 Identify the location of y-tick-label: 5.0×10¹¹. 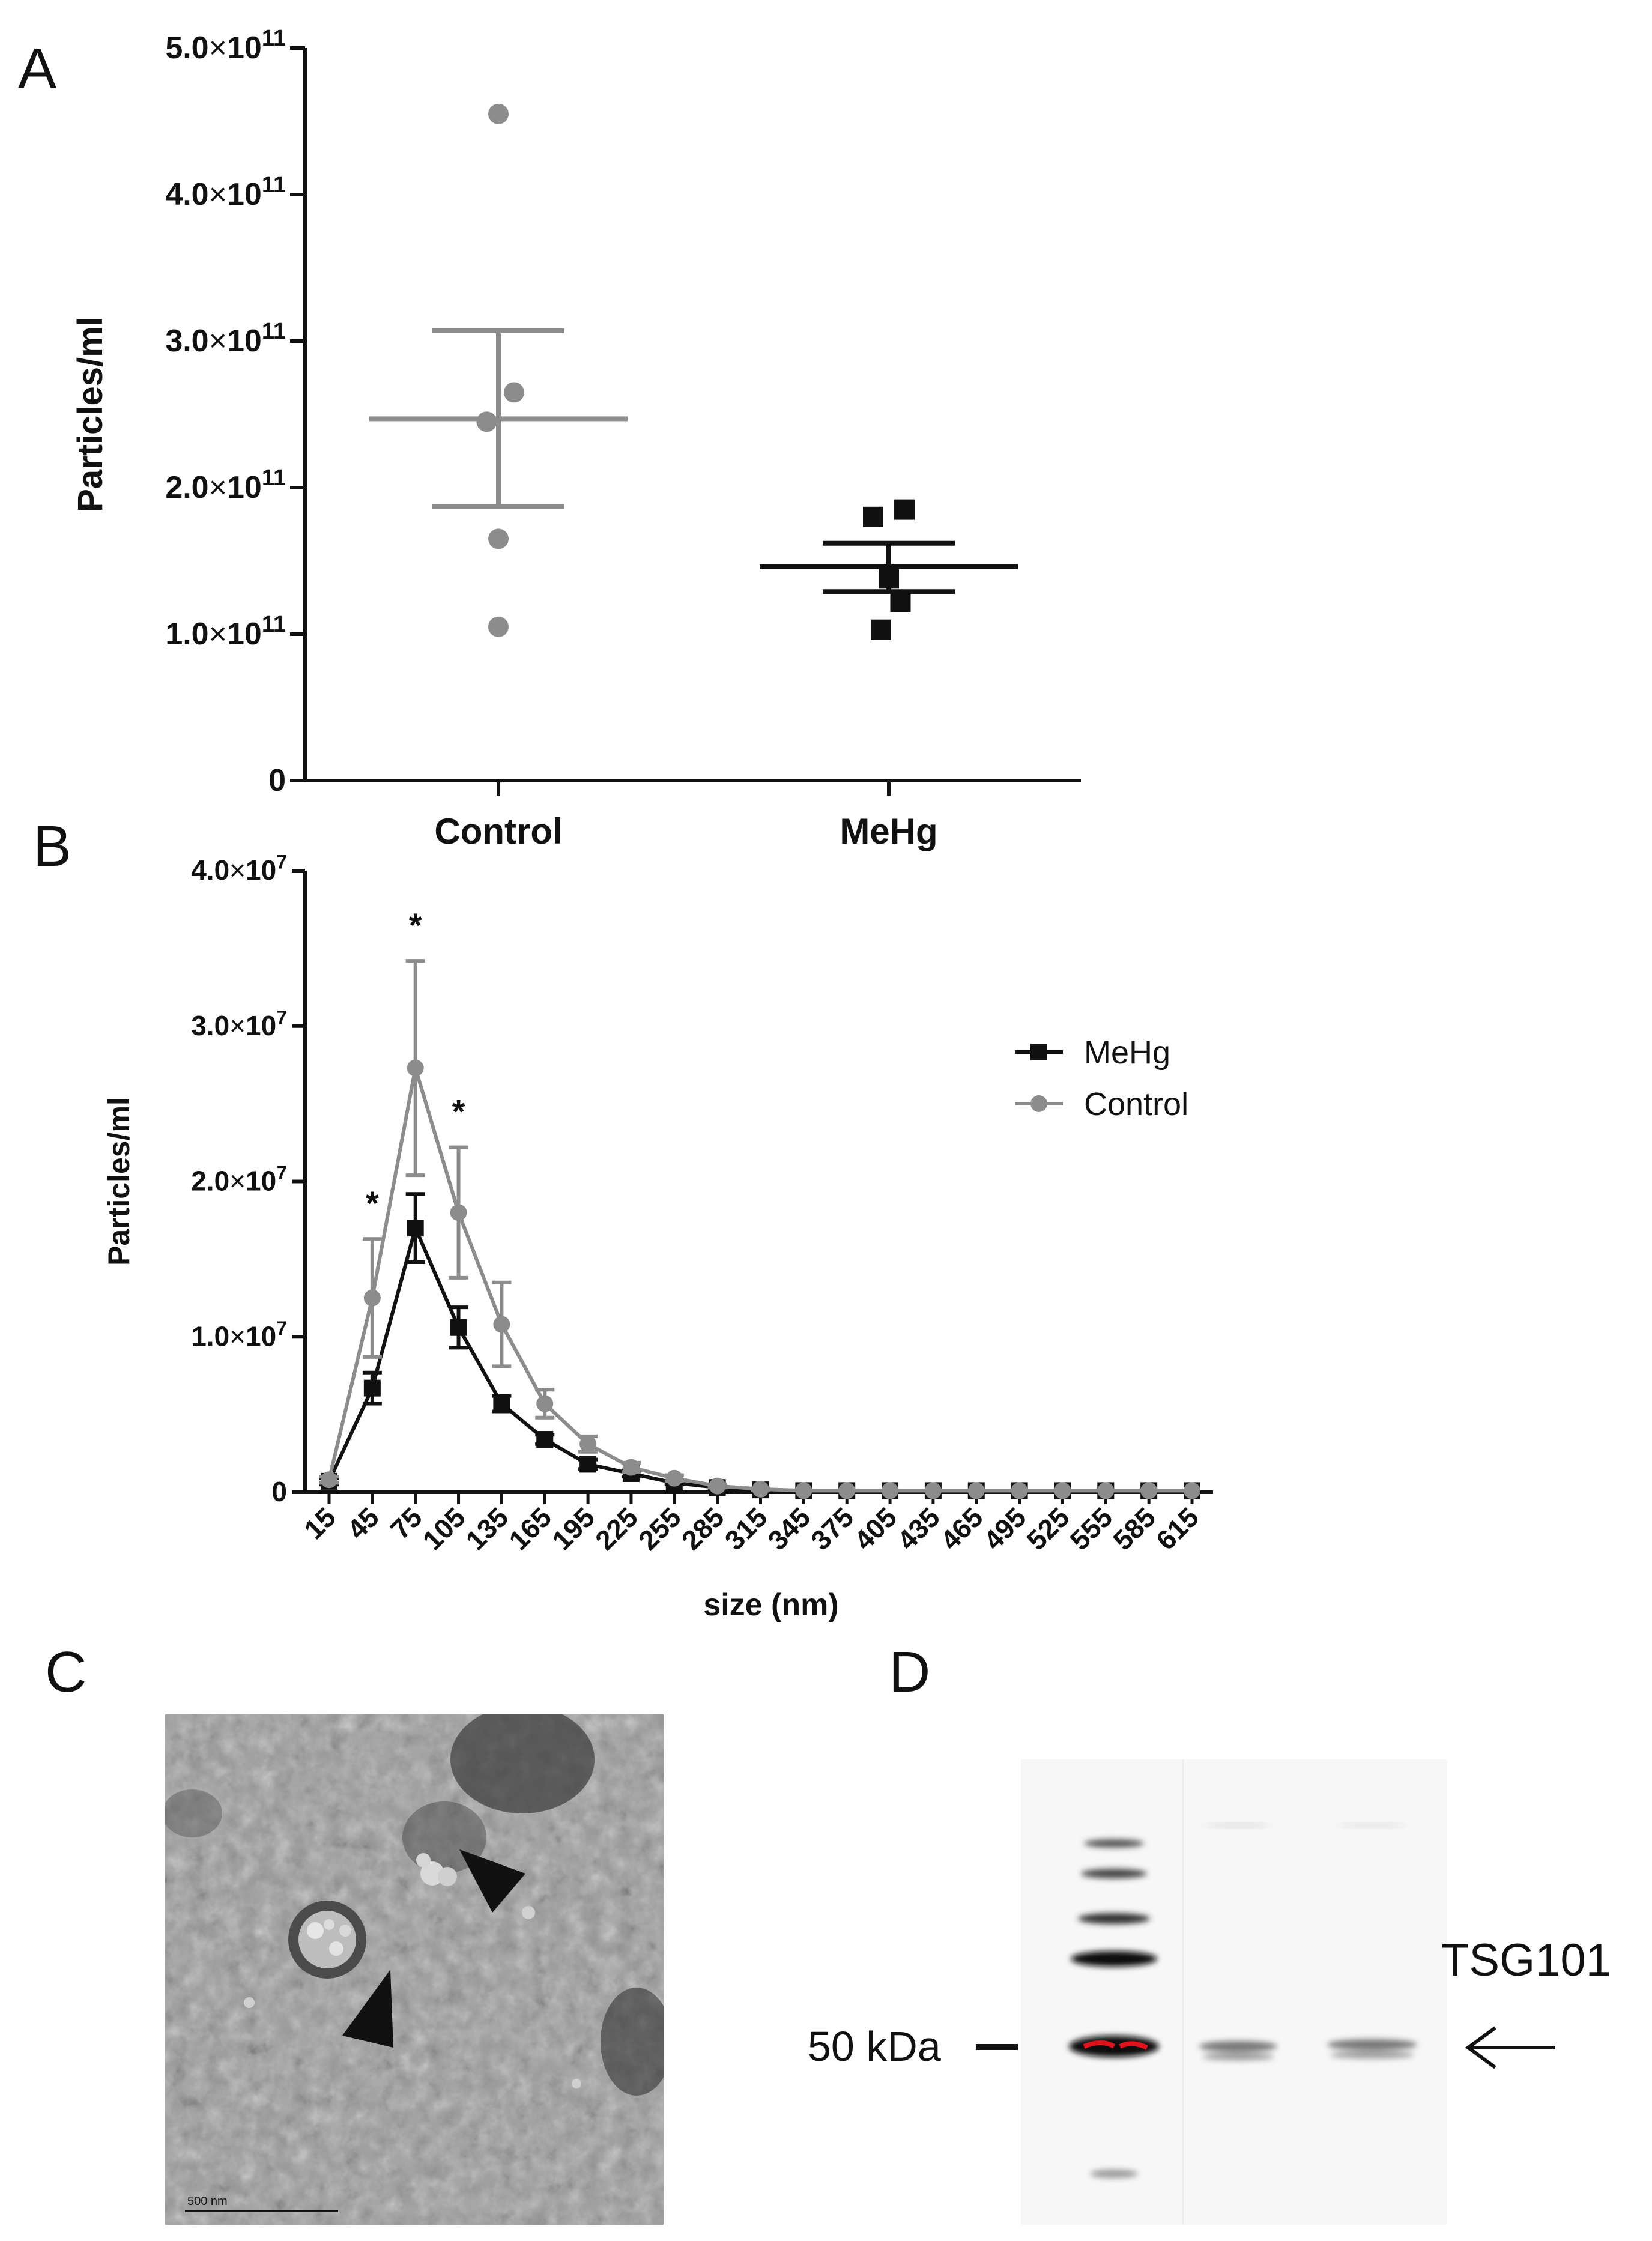
(225, 46).